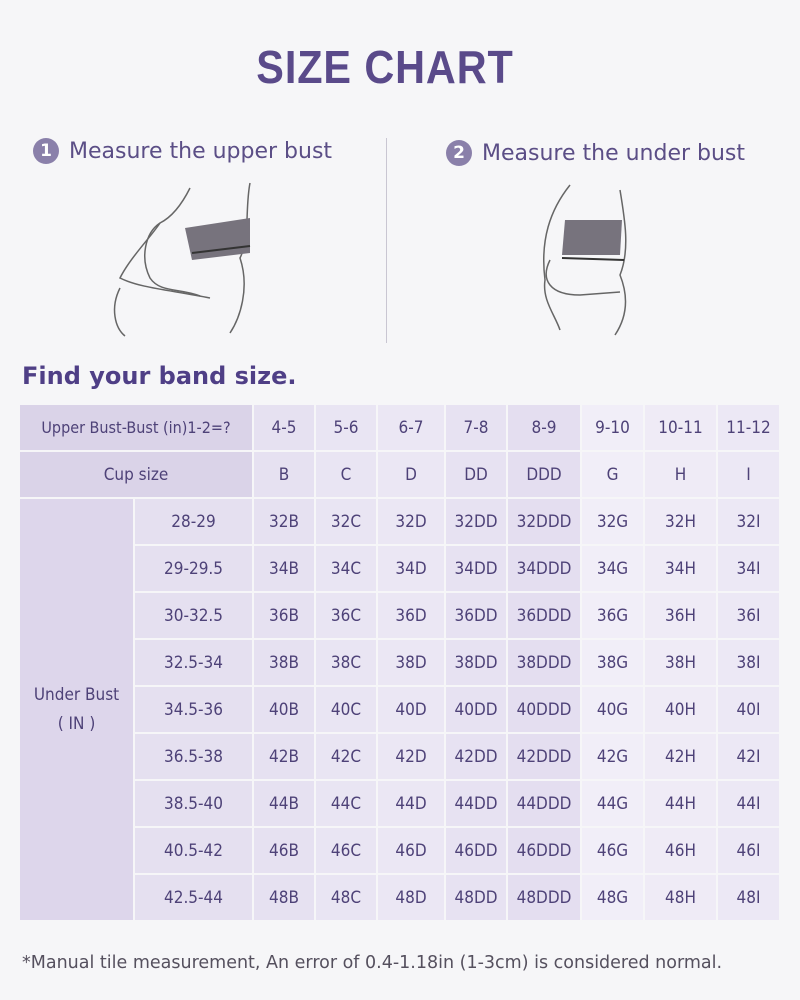 The width and height of the screenshot is (800, 1000). Describe the element at coordinates (411, 427) in the screenshot. I see `difference-cell: 6-7` at that location.